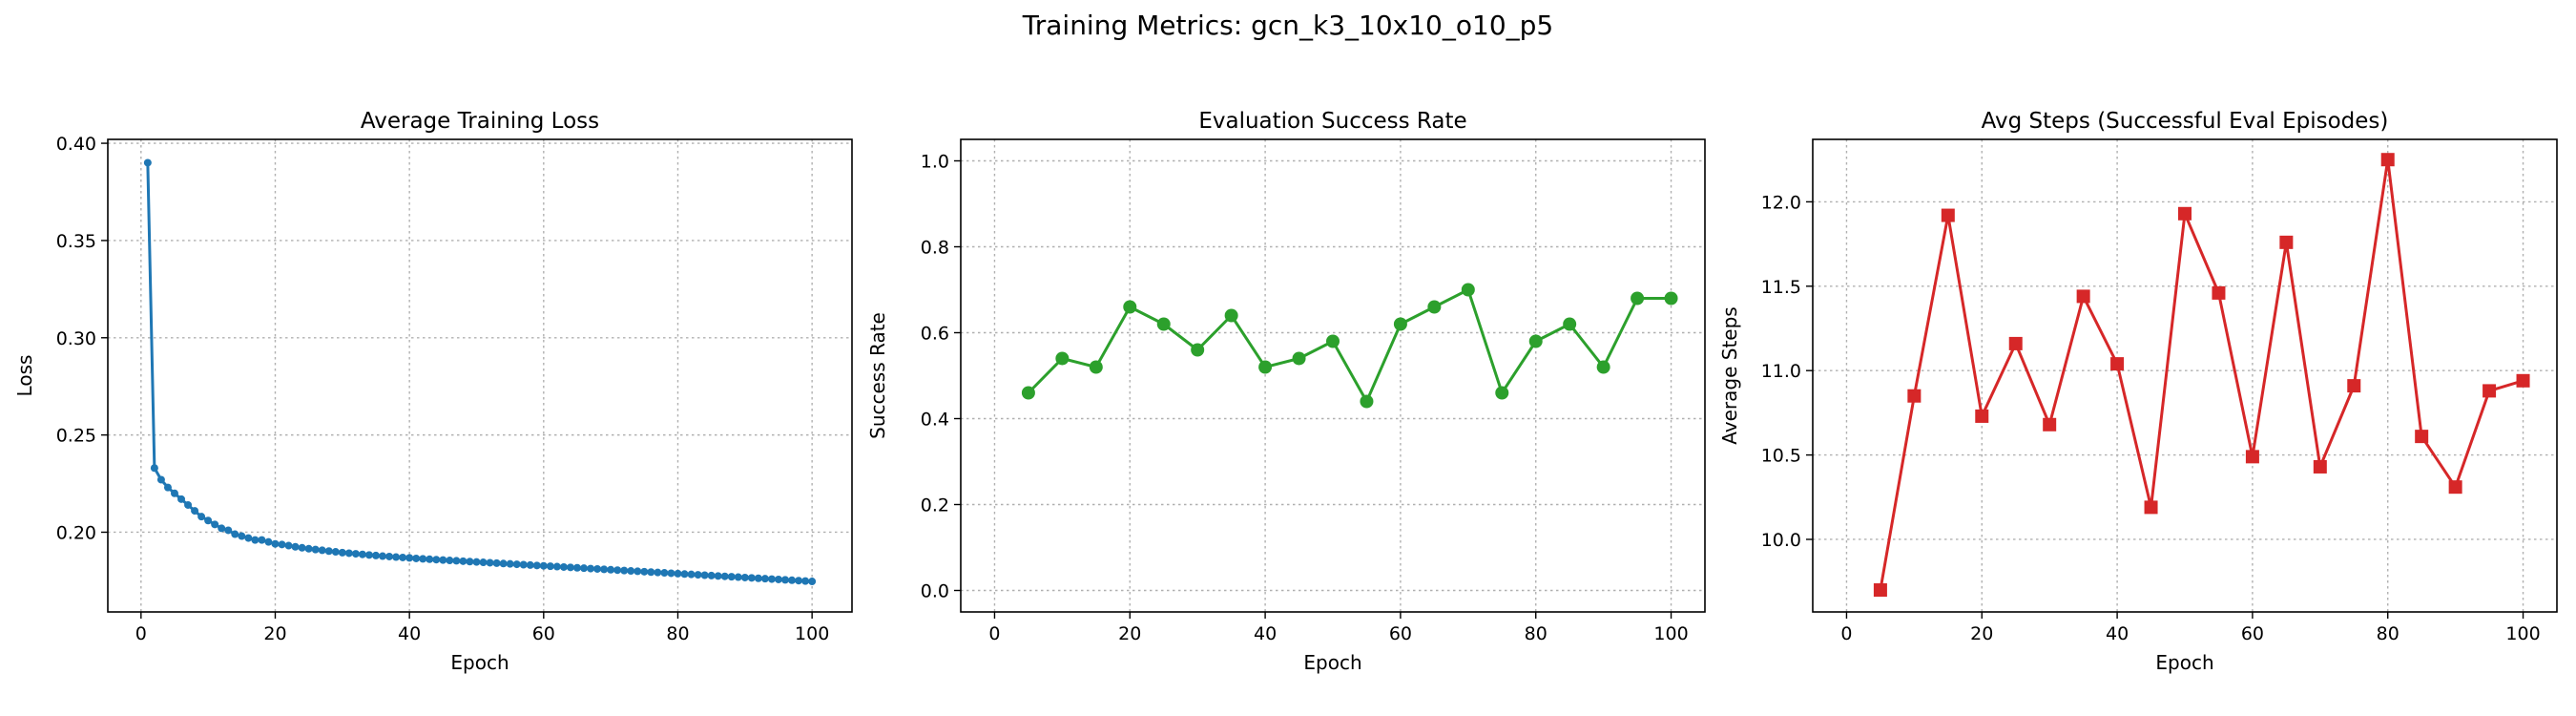 The width and height of the screenshot is (2576, 716). What do you see at coordinates (1729, 375) in the screenshot?
I see `y-axis-label: Average Steps` at bounding box center [1729, 375].